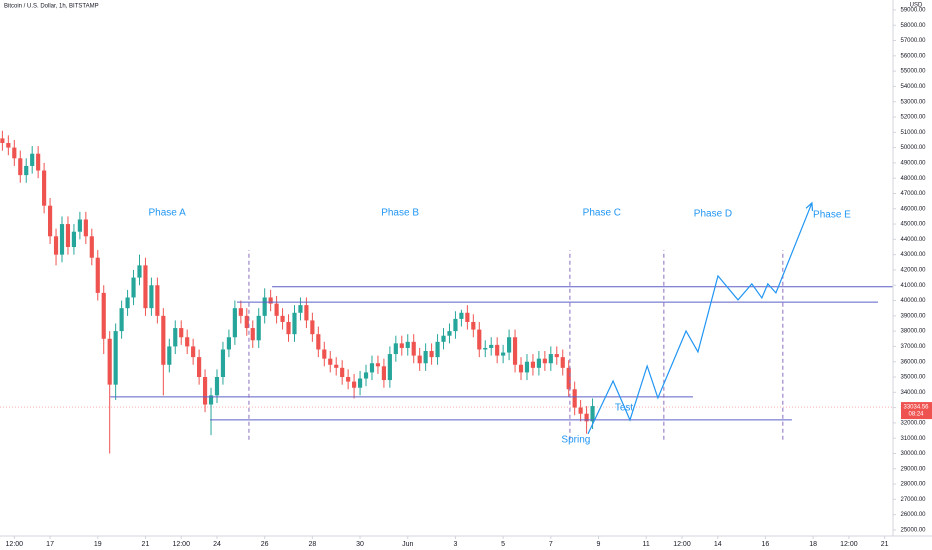 This screenshot has width=932, height=550. What do you see at coordinates (913, 439) in the screenshot?
I see `y-tick-label: 31000.00` at bounding box center [913, 439].